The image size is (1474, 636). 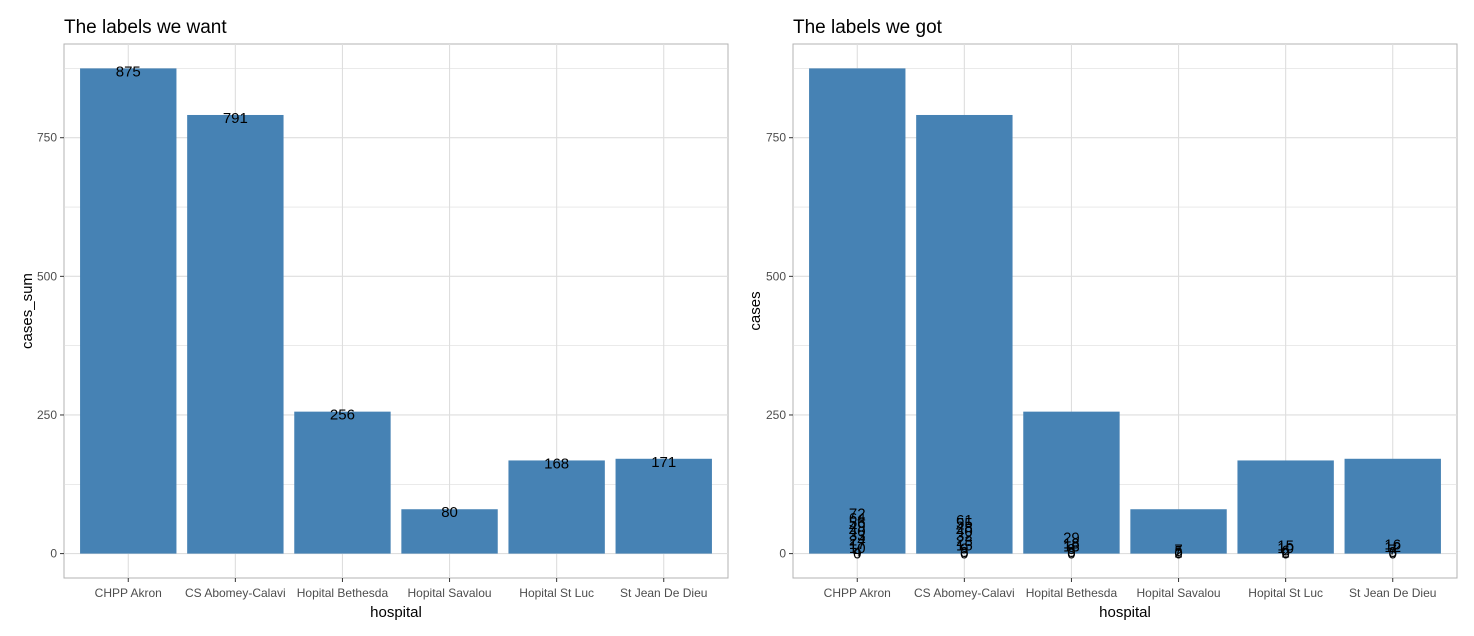 I want to click on left-x-axis-title: hospital, so click(x=396, y=612).